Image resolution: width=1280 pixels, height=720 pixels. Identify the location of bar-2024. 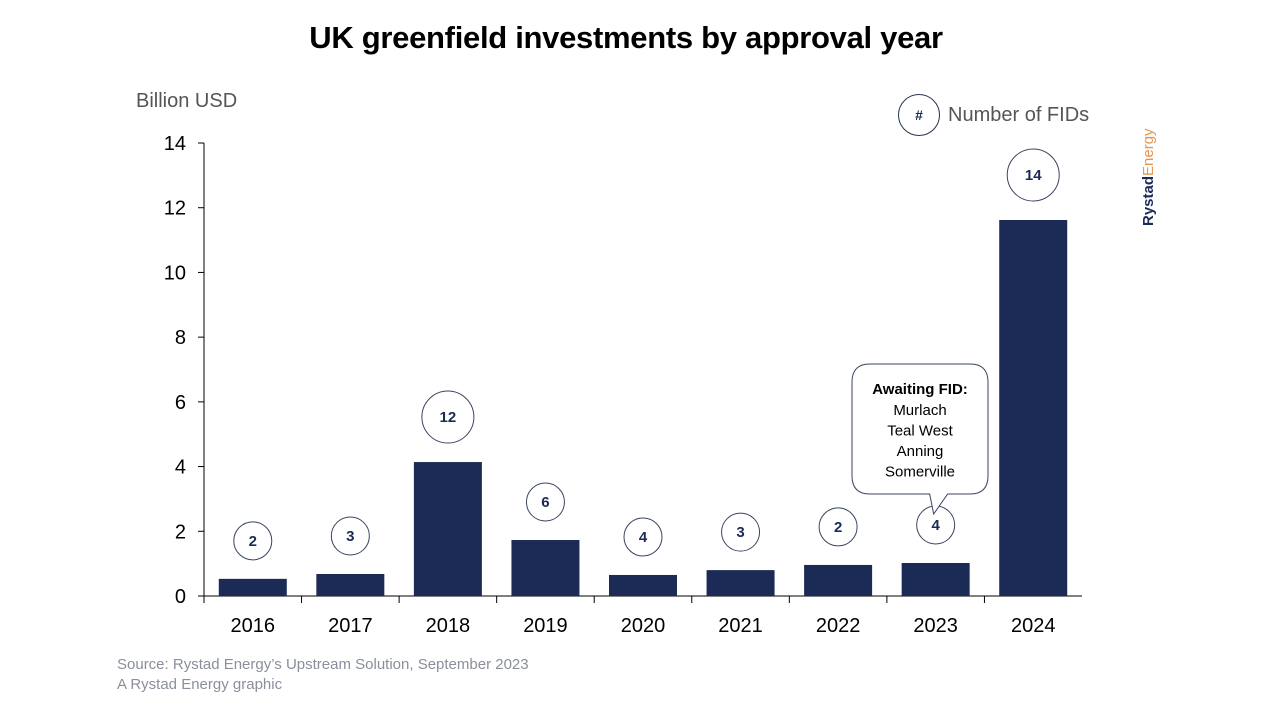
(1033, 408).